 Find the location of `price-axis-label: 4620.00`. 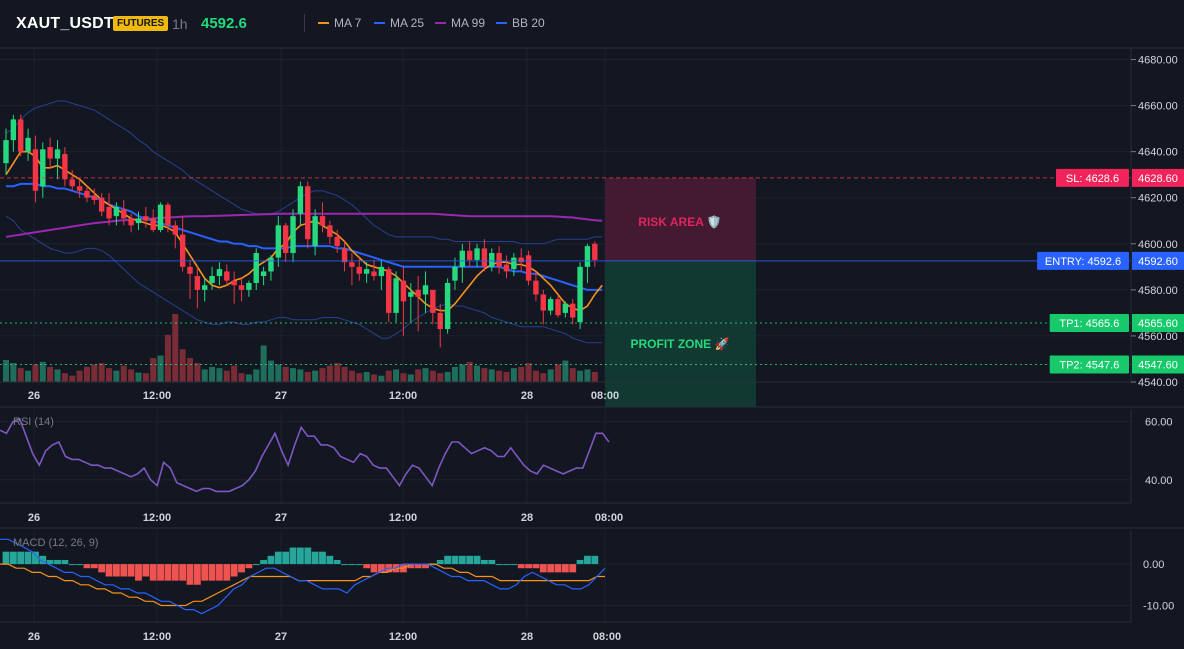

price-axis-label: 4620.00 is located at coordinates (1158, 199).